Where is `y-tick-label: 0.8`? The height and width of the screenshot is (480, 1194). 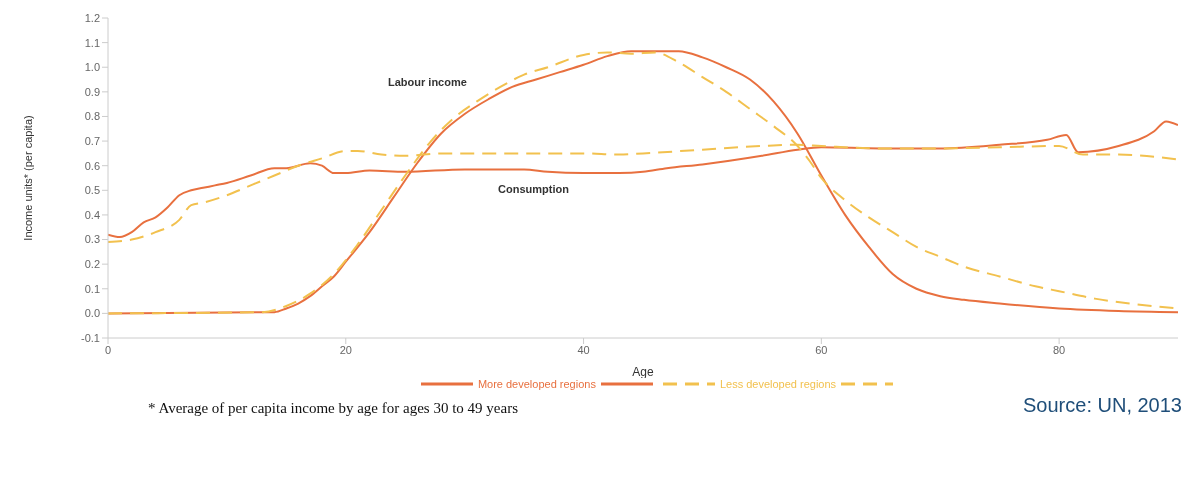 y-tick-label: 0.8 is located at coordinates (92, 116).